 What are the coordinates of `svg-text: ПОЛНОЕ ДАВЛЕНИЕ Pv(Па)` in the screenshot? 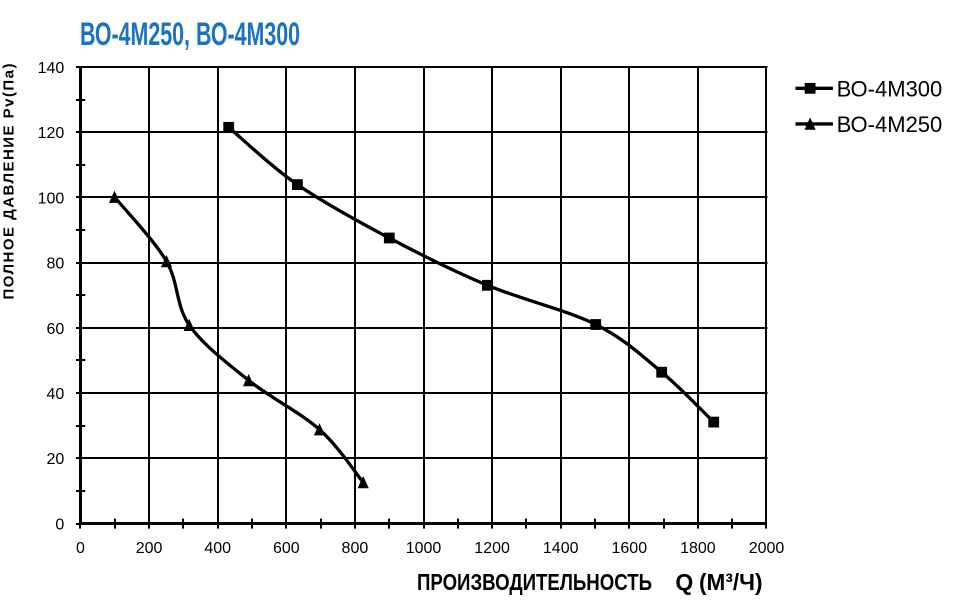 It's located at (9, 182).